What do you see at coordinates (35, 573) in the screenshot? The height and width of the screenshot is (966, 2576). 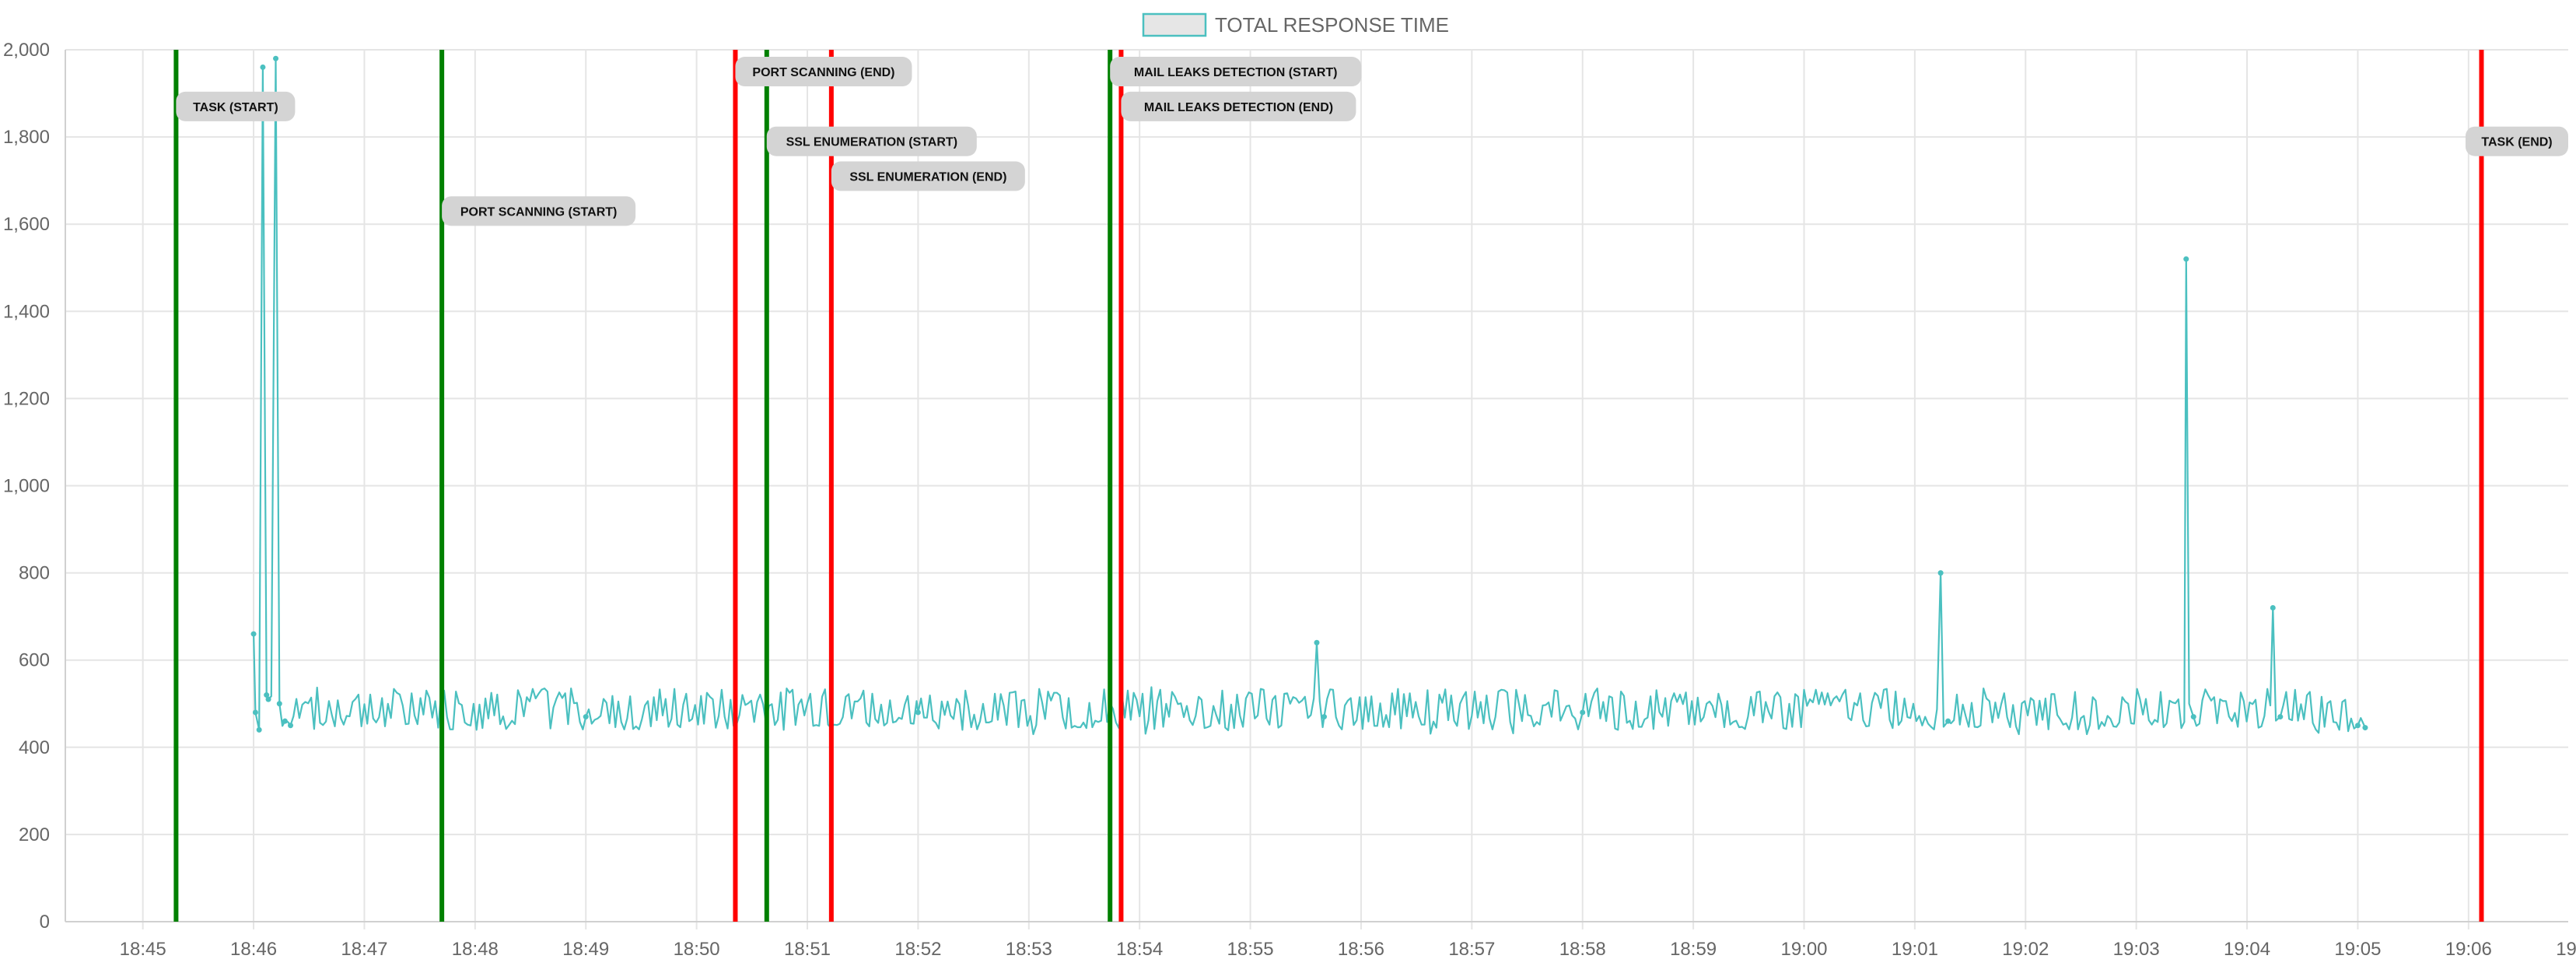 I see `y-tick-label: 800` at bounding box center [35, 573].